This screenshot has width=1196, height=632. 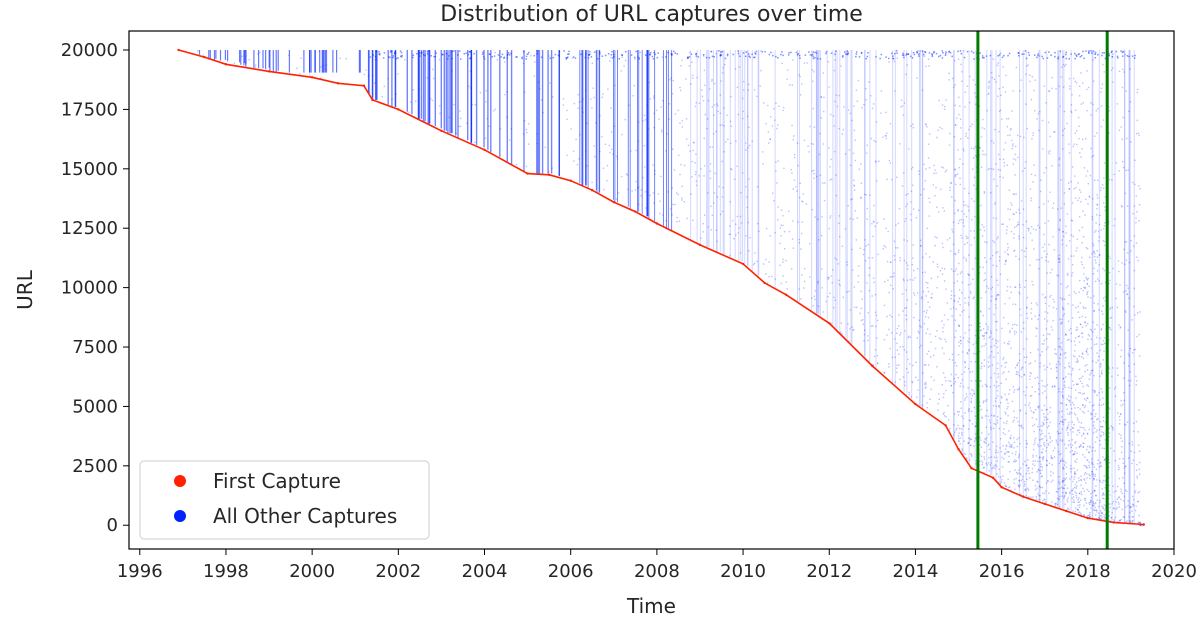 I want to click on first-capture-point, so click(x=372, y=100).